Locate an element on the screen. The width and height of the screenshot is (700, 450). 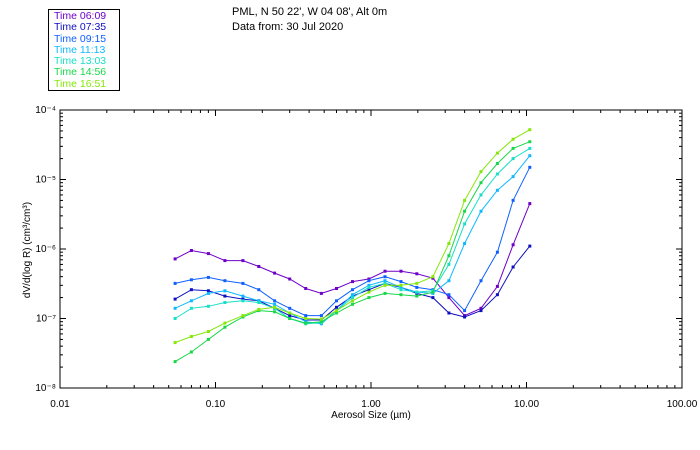
y-axis-label: dV/d(log R) (cm³/cm³) is located at coordinates (27, 250).